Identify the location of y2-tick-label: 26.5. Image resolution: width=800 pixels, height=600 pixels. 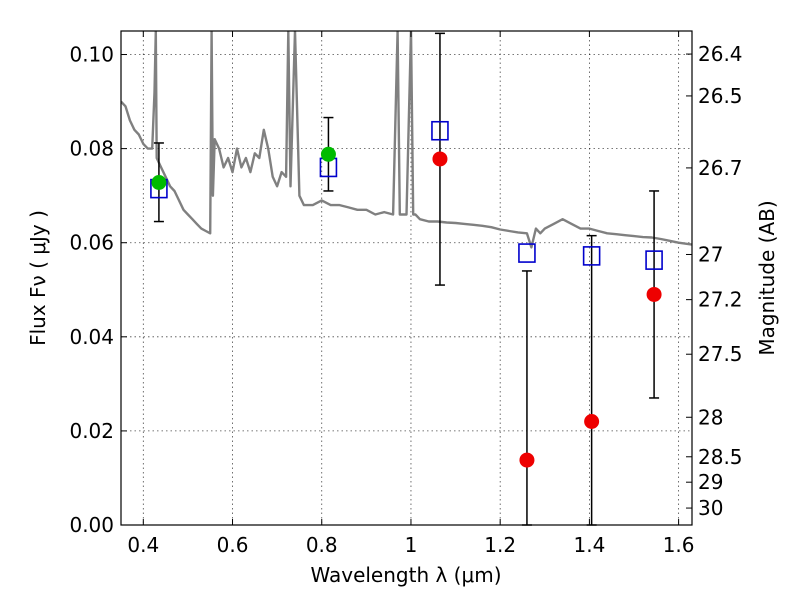
(720, 96).